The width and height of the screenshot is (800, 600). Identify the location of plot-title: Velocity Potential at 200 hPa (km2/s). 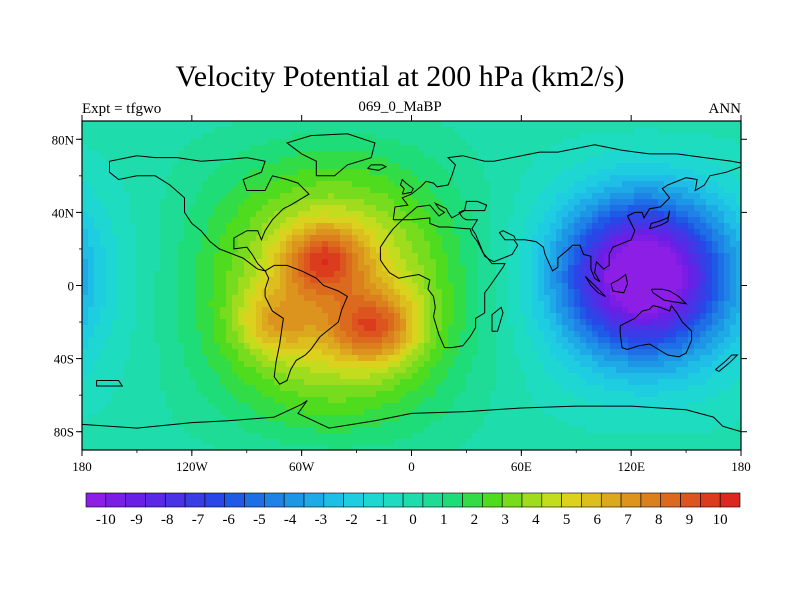
(400, 76).